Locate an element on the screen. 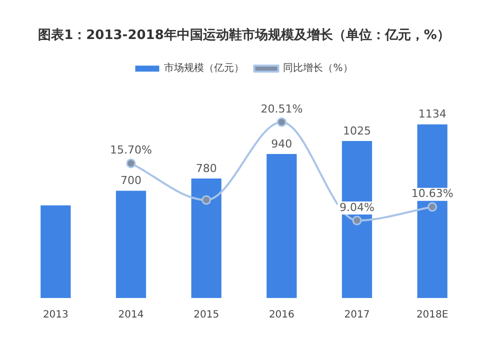  legend-label: 同比增长（%） is located at coordinates (318, 68).